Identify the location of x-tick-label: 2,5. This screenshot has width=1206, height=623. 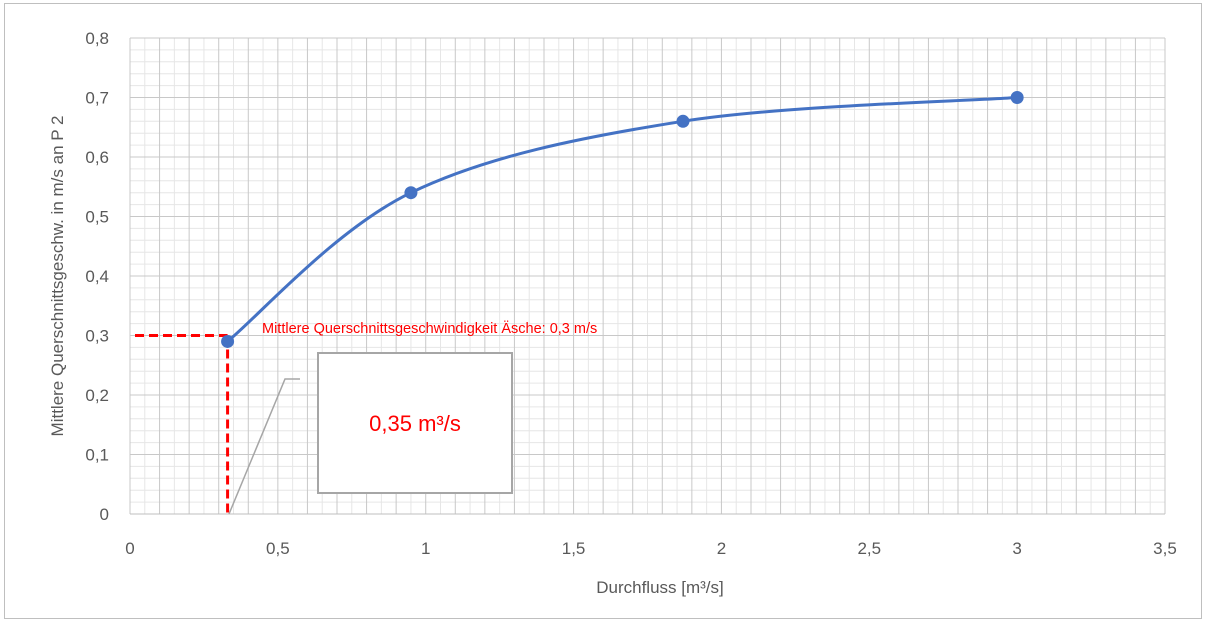
(869, 548).